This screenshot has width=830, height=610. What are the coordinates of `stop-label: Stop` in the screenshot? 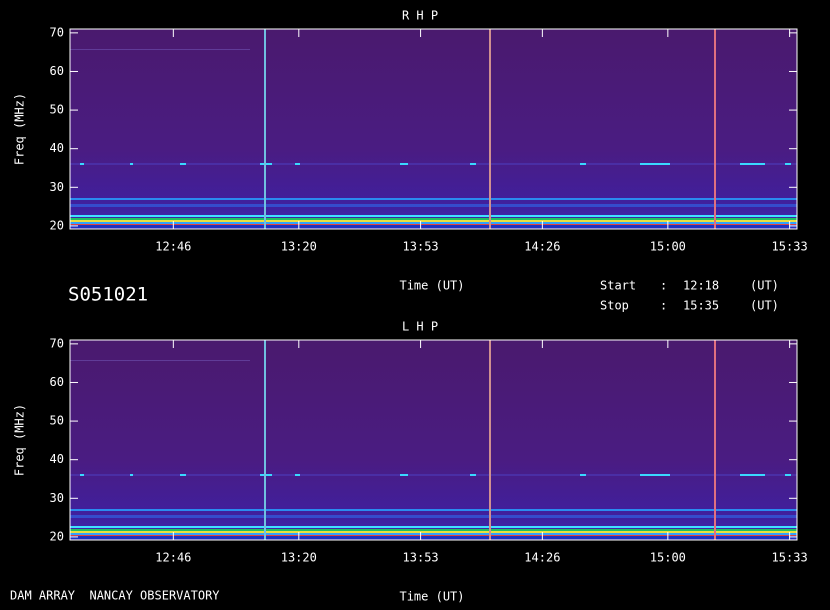 It's located at (614, 306).